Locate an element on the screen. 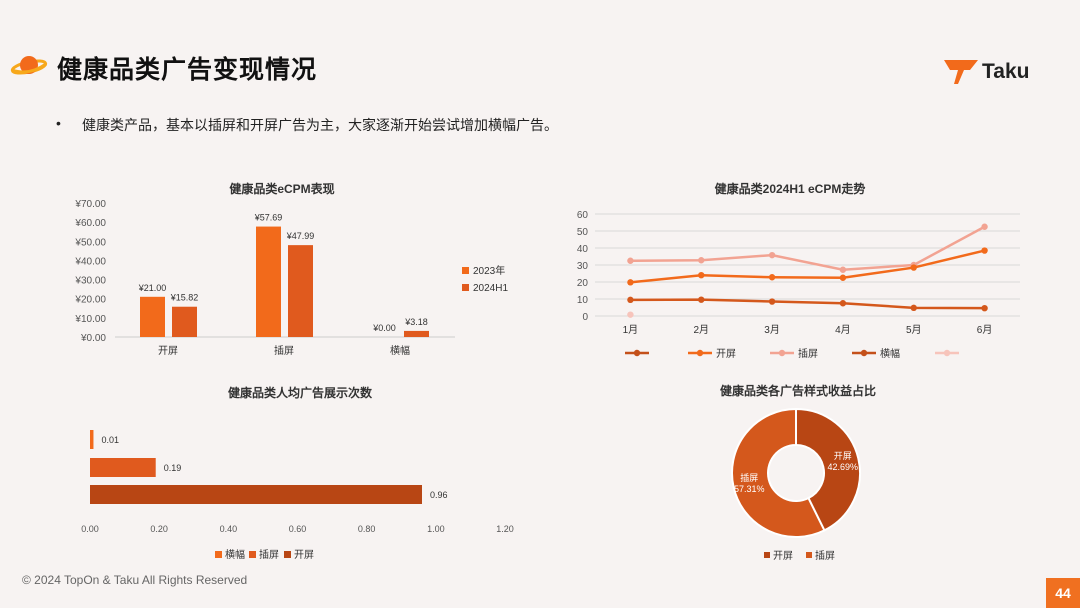 This screenshot has height=608, width=1080. bar-data-label: ¥47.99 is located at coordinates (300, 236).